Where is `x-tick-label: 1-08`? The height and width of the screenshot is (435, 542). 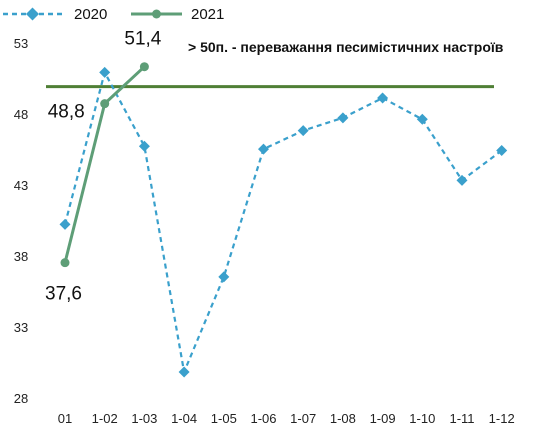
x-tick-label: 1-08 is located at coordinates (343, 418).